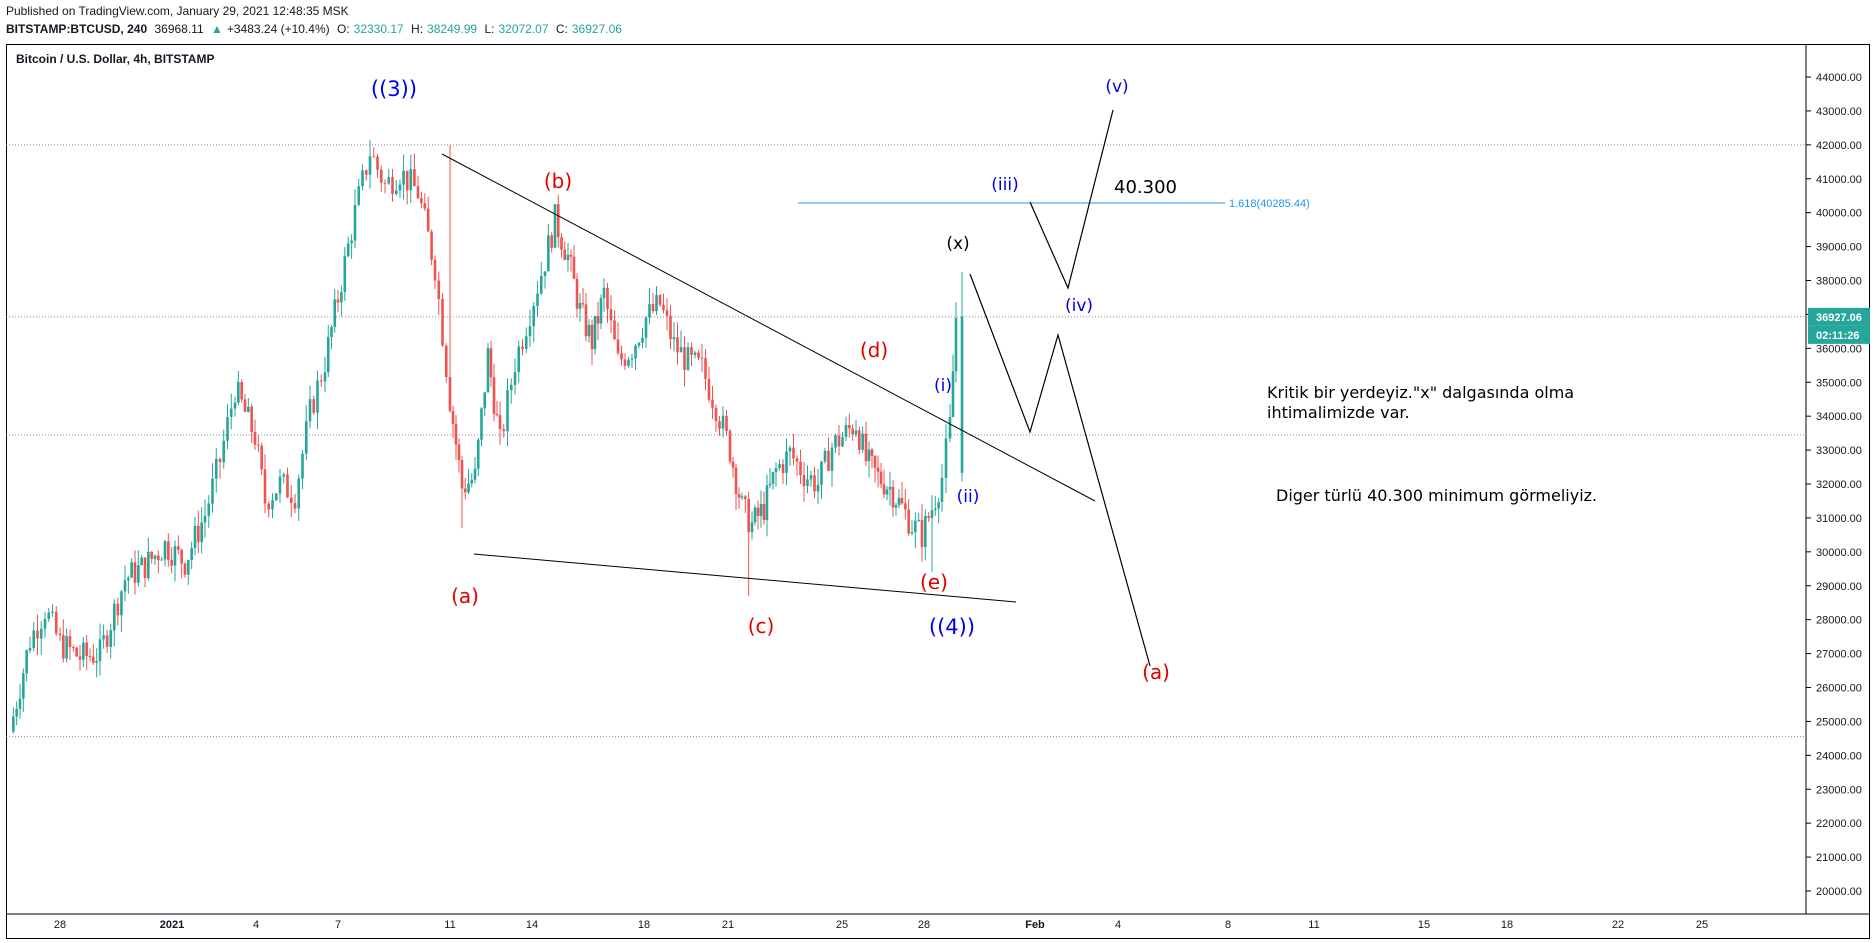 This screenshot has height=943, width=1876. I want to click on x-tick-label: 2021, so click(172, 925).